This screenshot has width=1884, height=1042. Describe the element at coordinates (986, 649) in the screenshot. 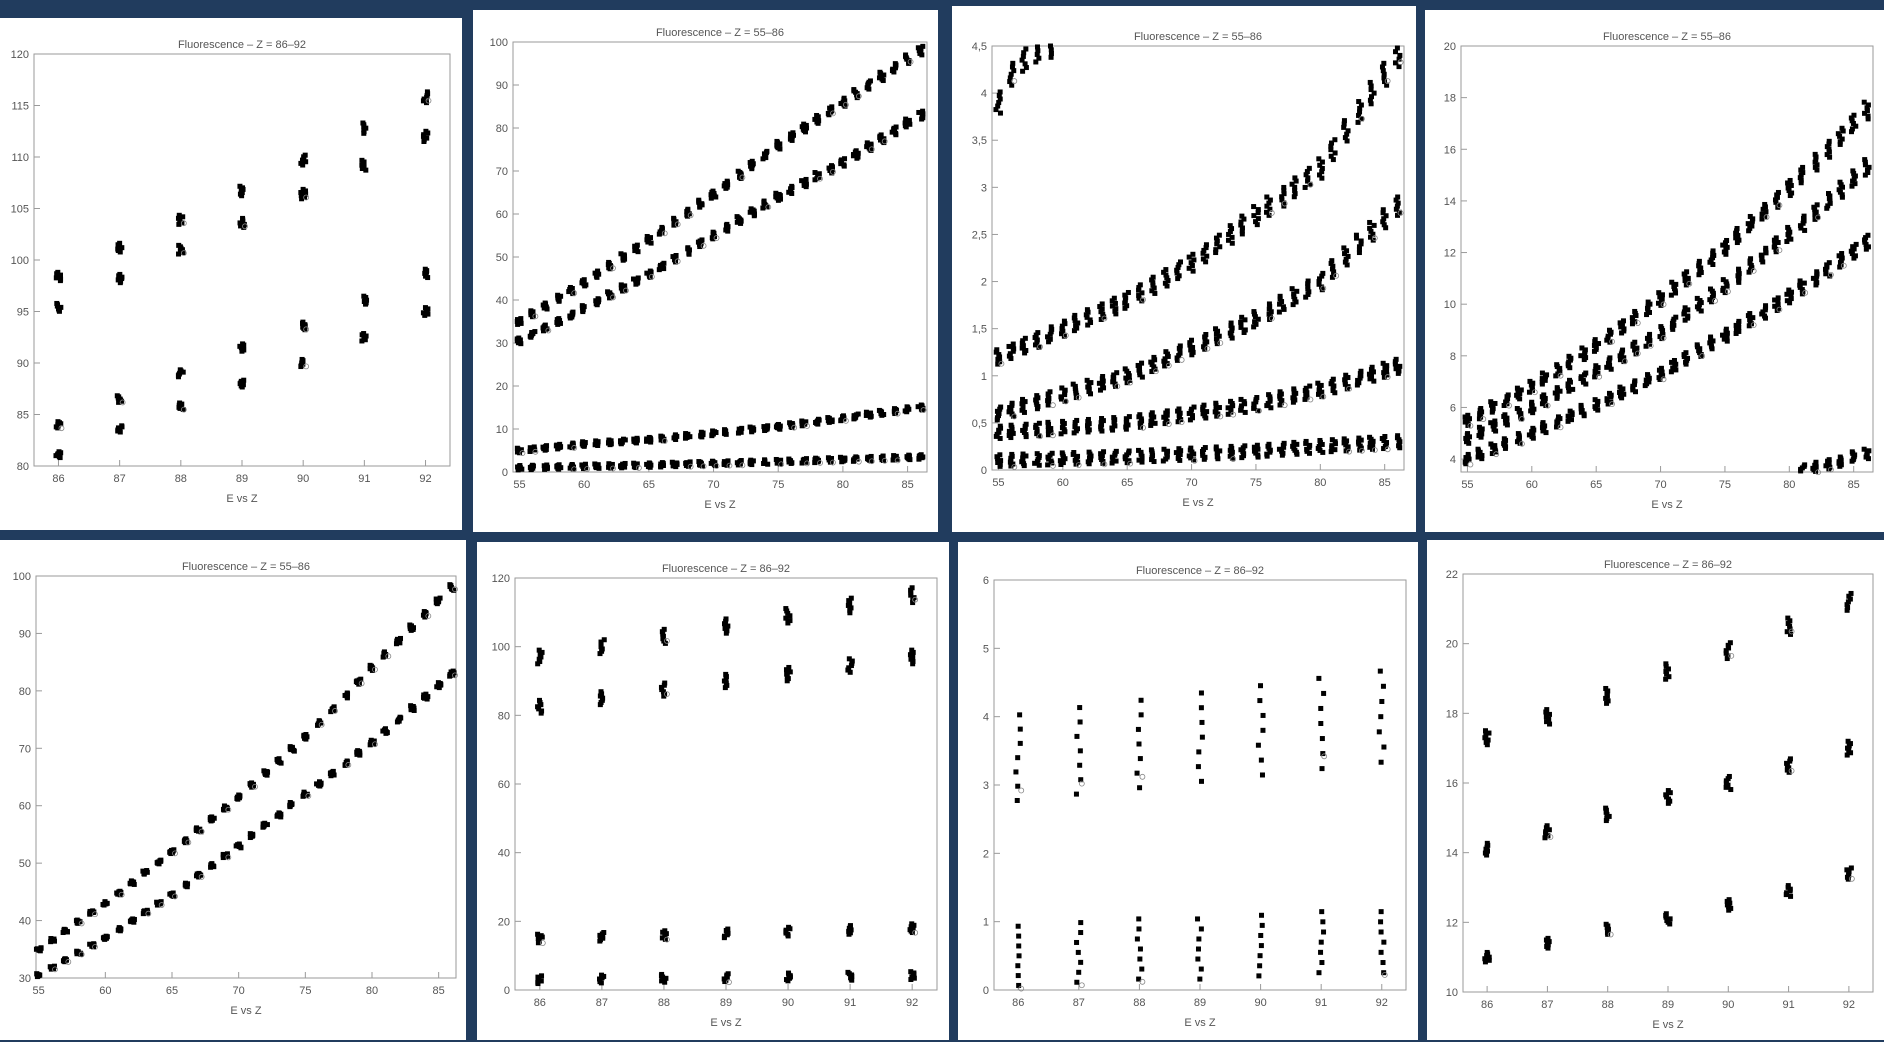

I see `y-tick-label: 5` at that location.